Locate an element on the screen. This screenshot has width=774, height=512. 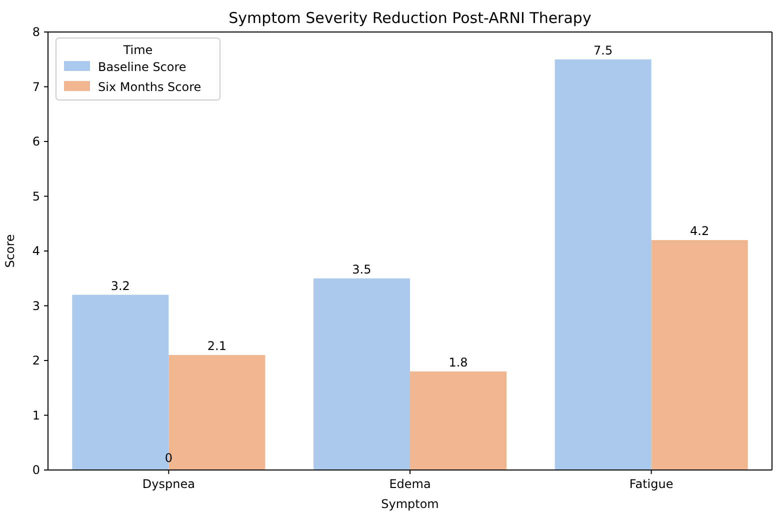
data-label: 7.5 is located at coordinates (603, 50).